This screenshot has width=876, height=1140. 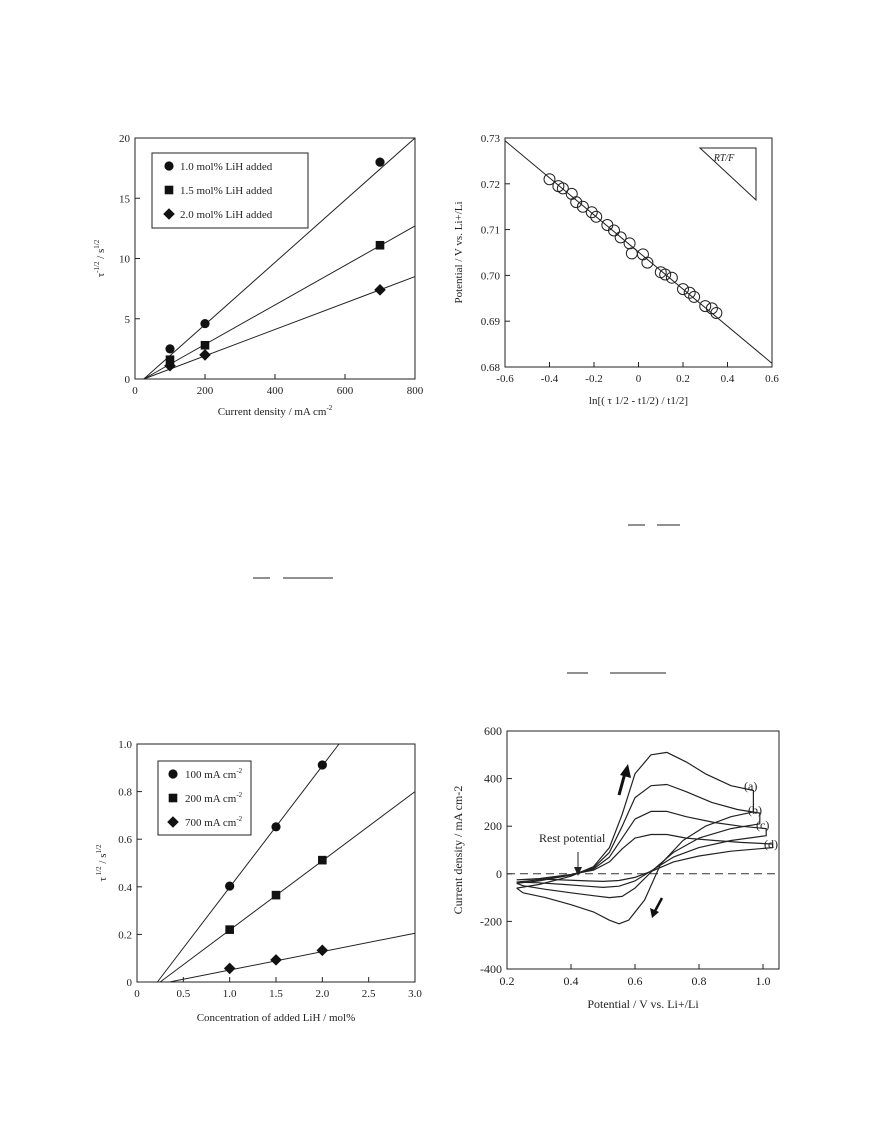 What do you see at coordinates (369, 994) in the screenshot?
I see `x-tick-label: 2.5` at bounding box center [369, 994].